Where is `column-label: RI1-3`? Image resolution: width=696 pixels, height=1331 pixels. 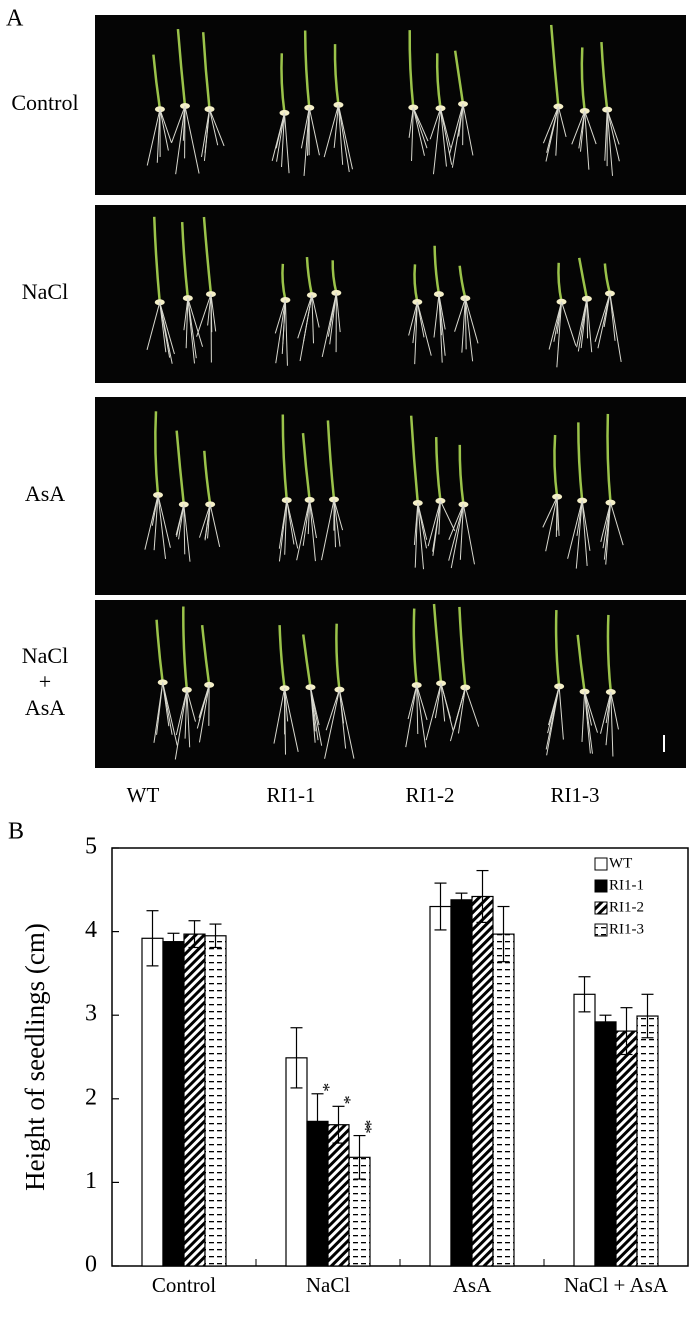
column-label: RI1-3 is located at coordinates (575, 795).